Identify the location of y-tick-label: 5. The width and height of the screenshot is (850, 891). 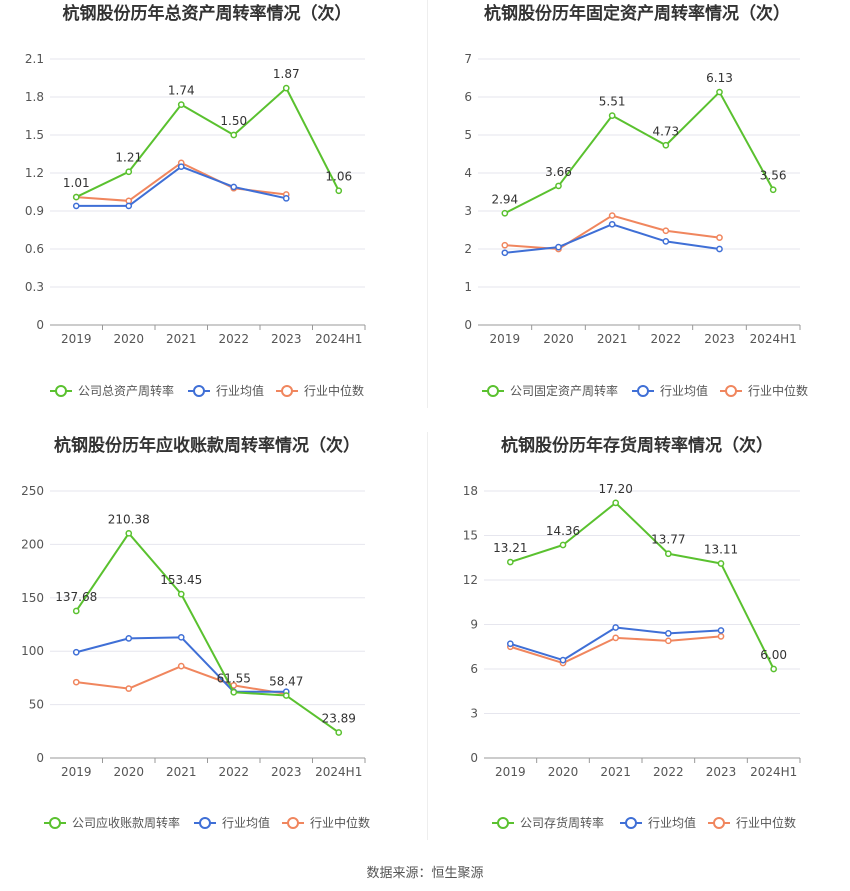
(468, 135).